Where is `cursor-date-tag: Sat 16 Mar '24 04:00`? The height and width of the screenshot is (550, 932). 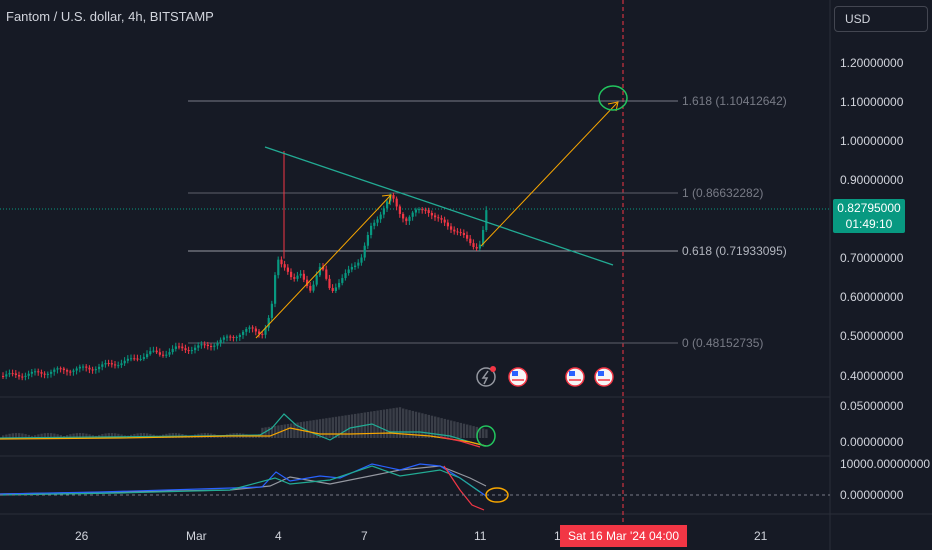 cursor-date-tag: Sat 16 Mar '24 04:00 is located at coordinates (623, 536).